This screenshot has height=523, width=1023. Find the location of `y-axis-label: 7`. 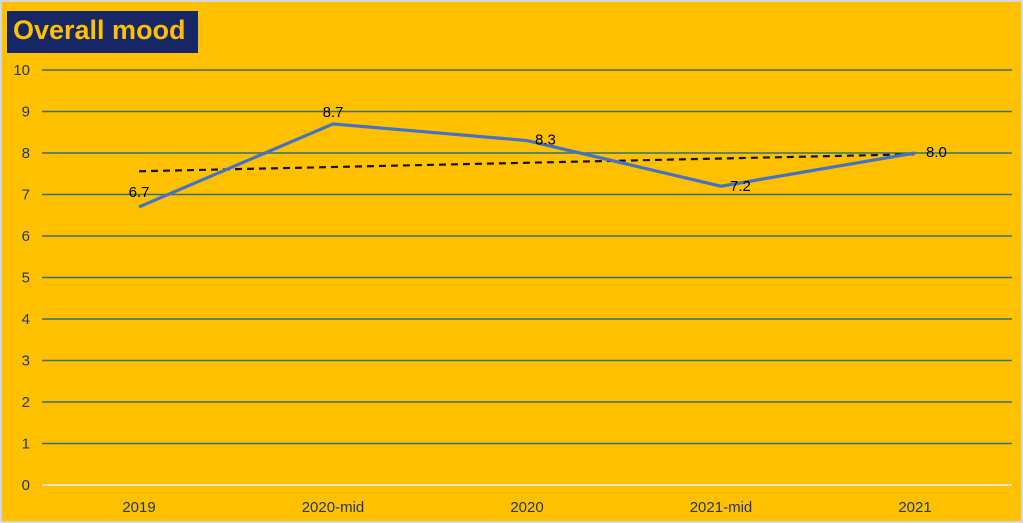

y-axis-label: 7 is located at coordinates (26, 195).